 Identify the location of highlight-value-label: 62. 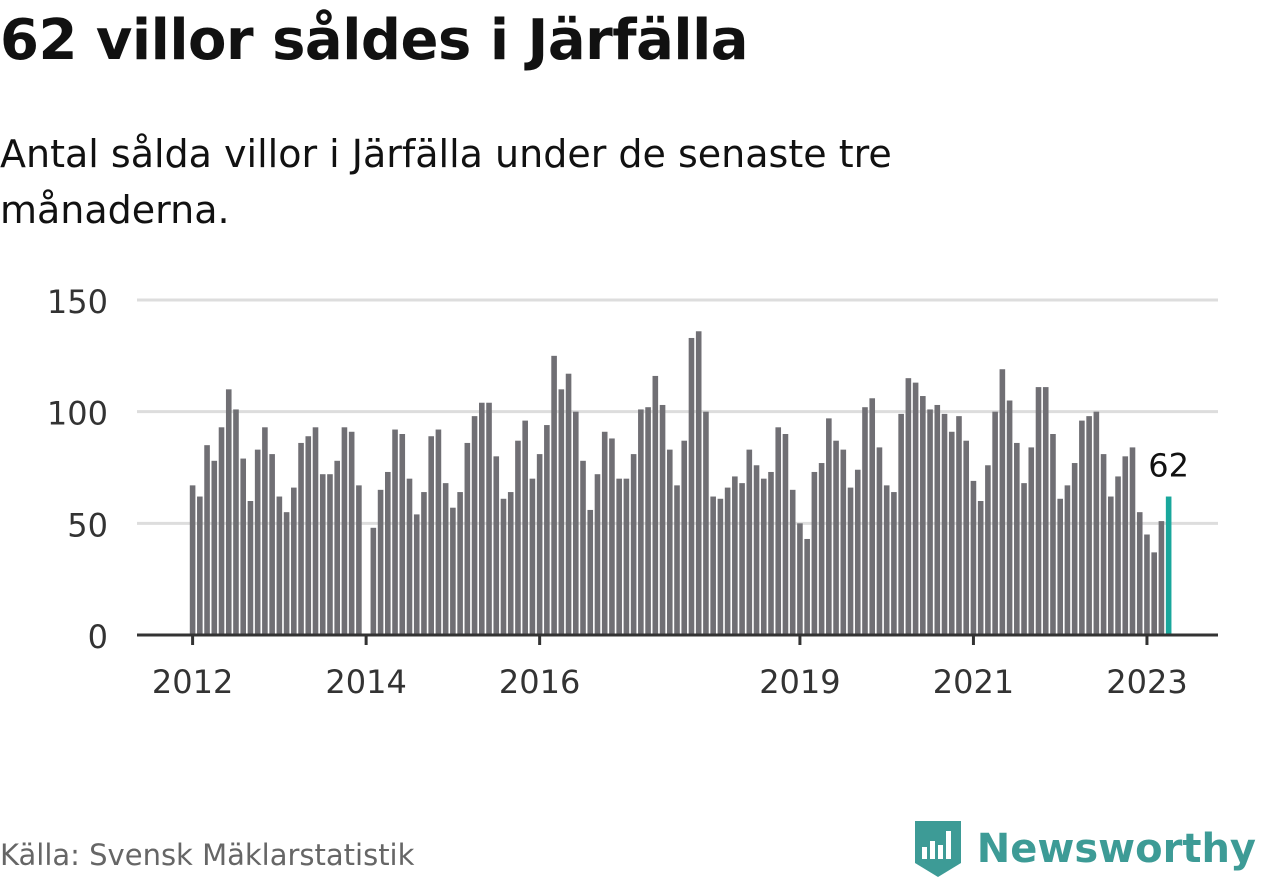
(1168, 466).